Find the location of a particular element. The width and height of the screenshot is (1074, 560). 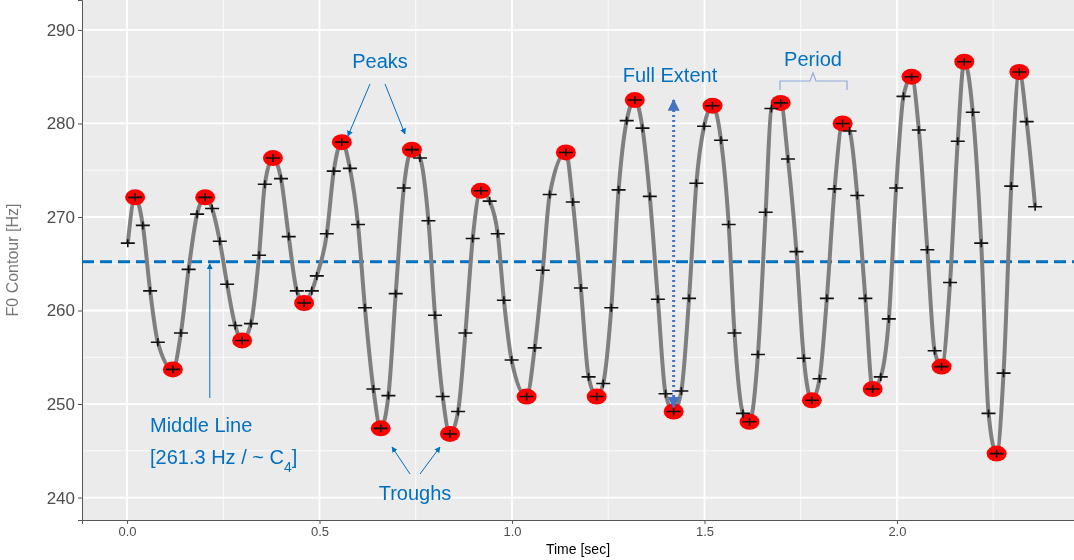

y-tick-label: 250 is located at coordinates (60, 404).